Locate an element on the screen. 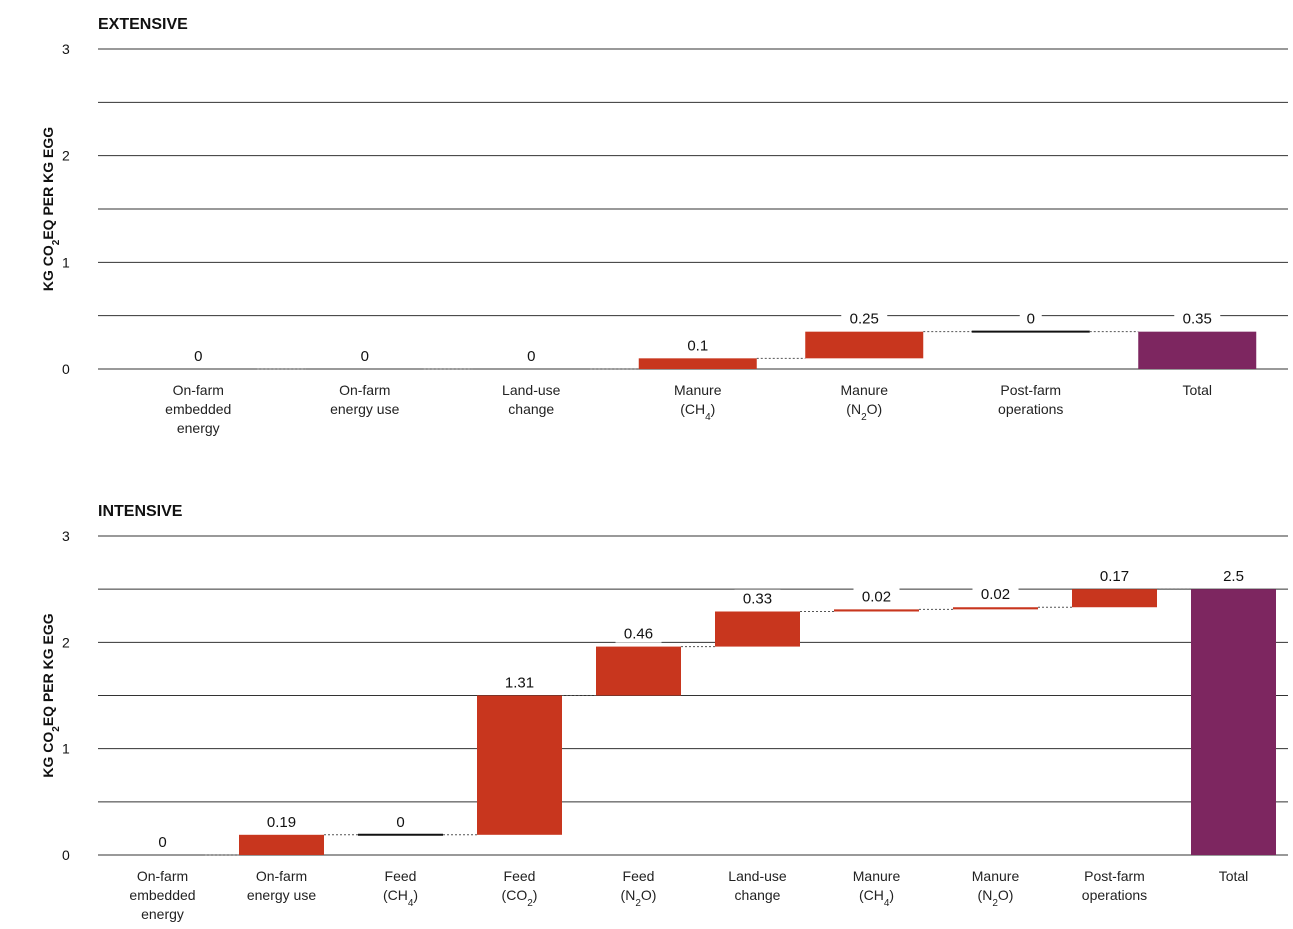  data-label: 1.31 is located at coordinates (519, 683).